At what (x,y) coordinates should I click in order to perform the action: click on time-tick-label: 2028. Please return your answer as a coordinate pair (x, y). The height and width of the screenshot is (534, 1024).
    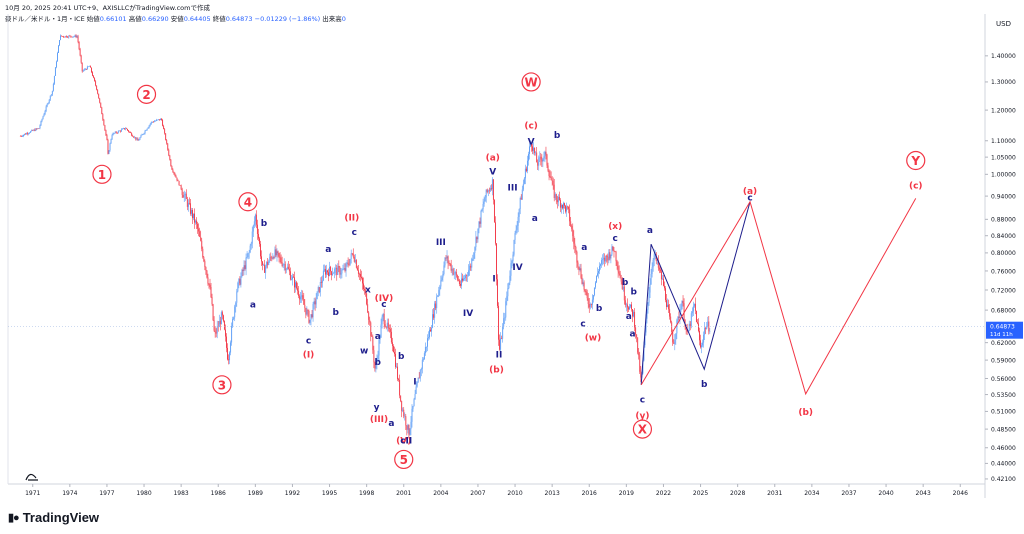
    Looking at the image, I should click on (737, 493).